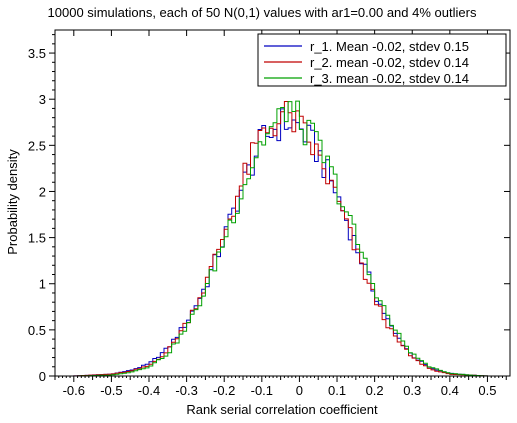 Image resolution: width=517 pixels, height=423 pixels. I want to click on y-tick-label: 2.5, so click(37, 145).